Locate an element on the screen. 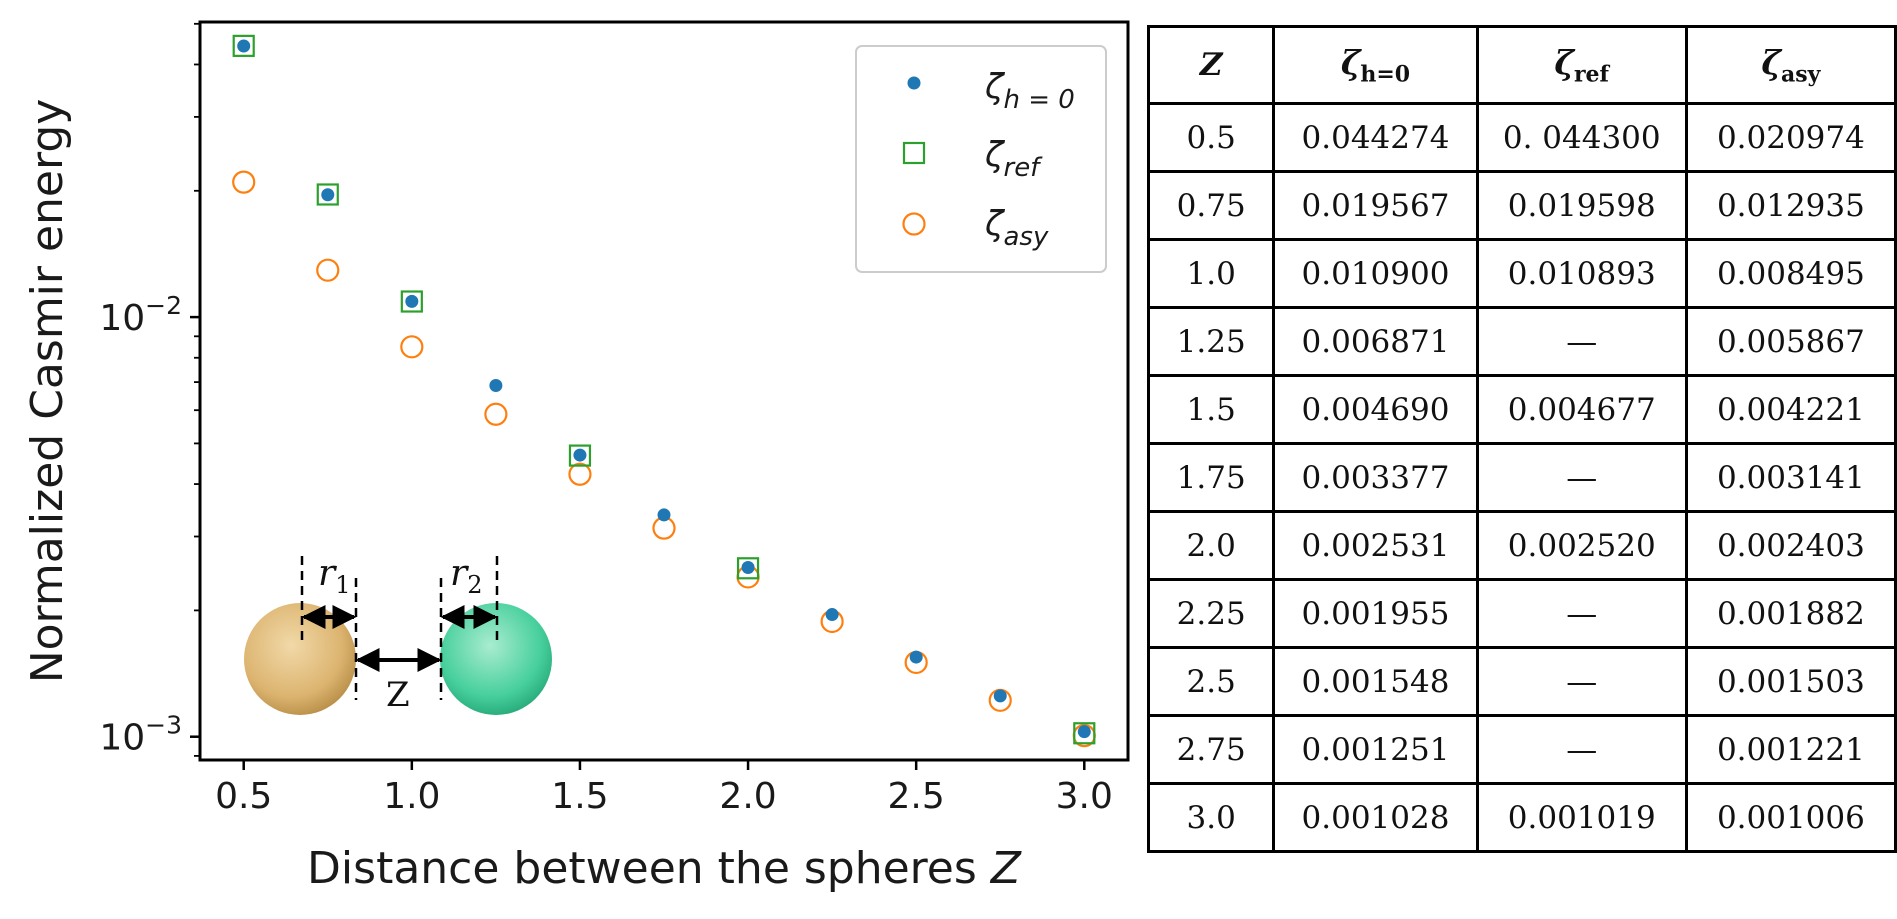  table-cell: 2.25 is located at coordinates (1211, 613).